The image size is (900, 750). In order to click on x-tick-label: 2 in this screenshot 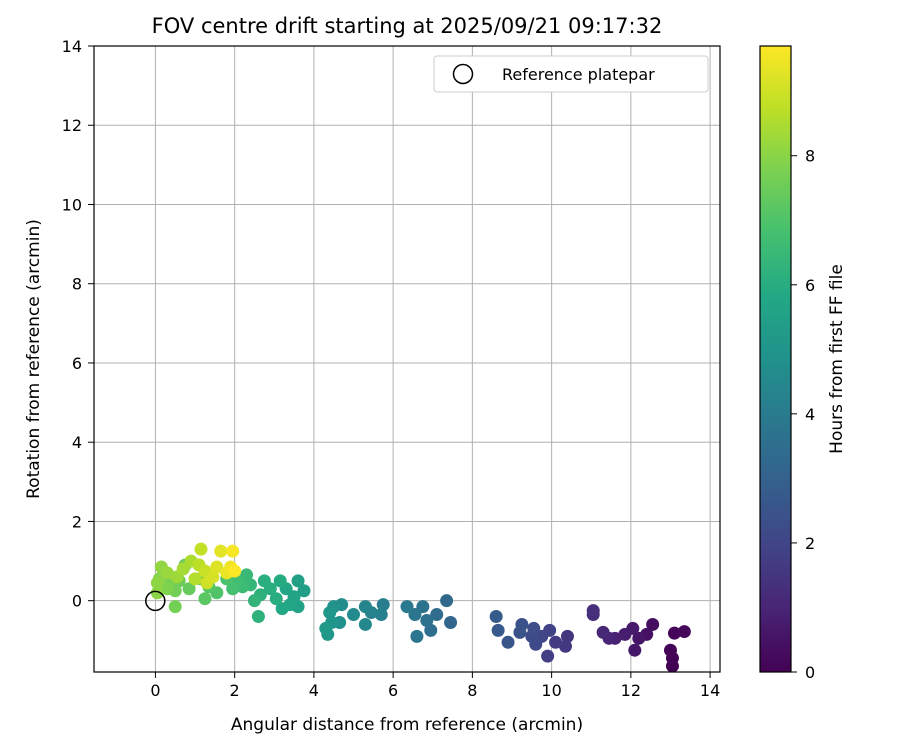, I will do `click(235, 690)`.